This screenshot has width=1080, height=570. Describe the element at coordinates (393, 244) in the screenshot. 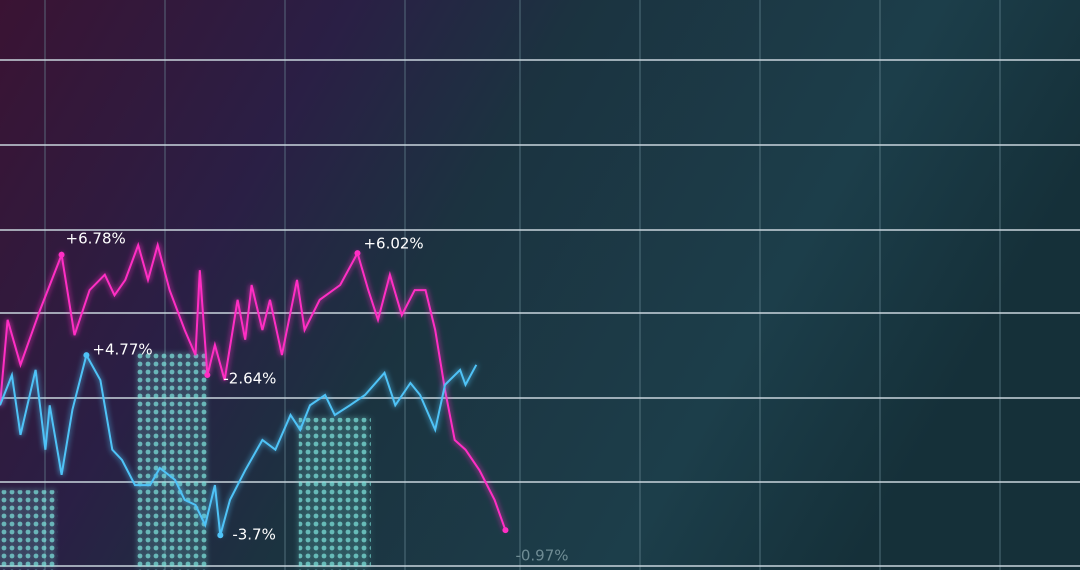

I see `annotation: +6.02%` at that location.